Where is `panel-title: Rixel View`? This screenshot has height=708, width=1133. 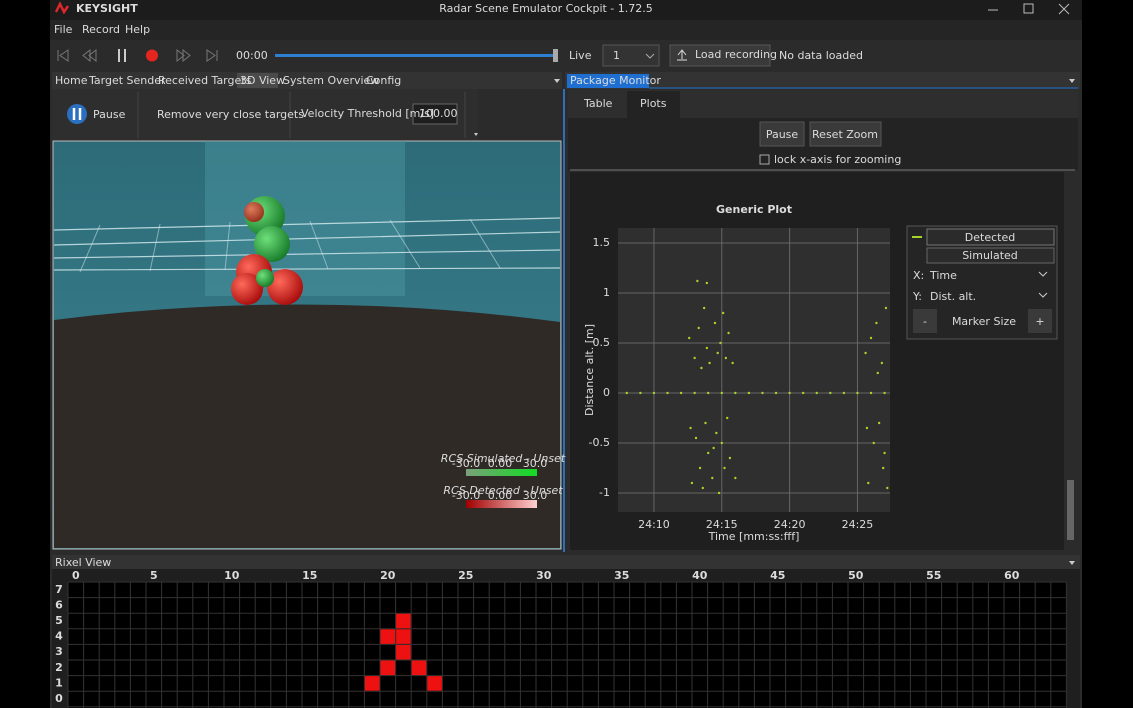 panel-title: Rixel View is located at coordinates (83, 562).